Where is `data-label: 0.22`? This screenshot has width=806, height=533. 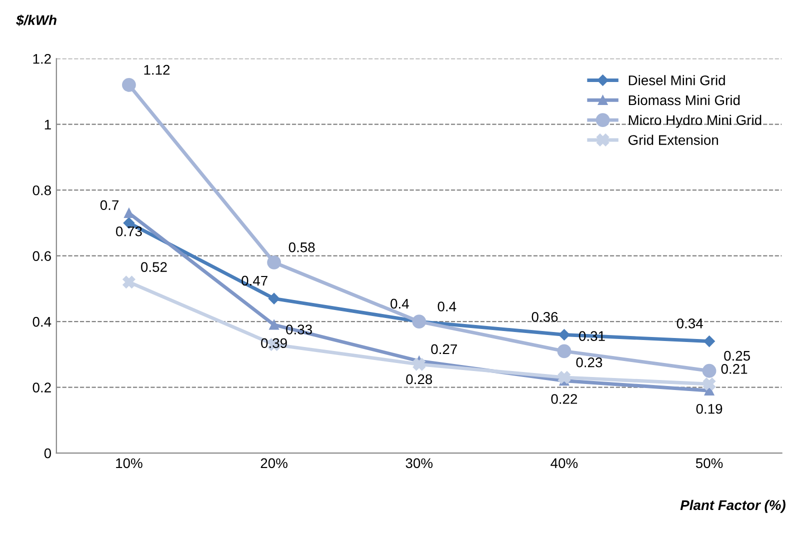 data-label: 0.22 is located at coordinates (564, 399).